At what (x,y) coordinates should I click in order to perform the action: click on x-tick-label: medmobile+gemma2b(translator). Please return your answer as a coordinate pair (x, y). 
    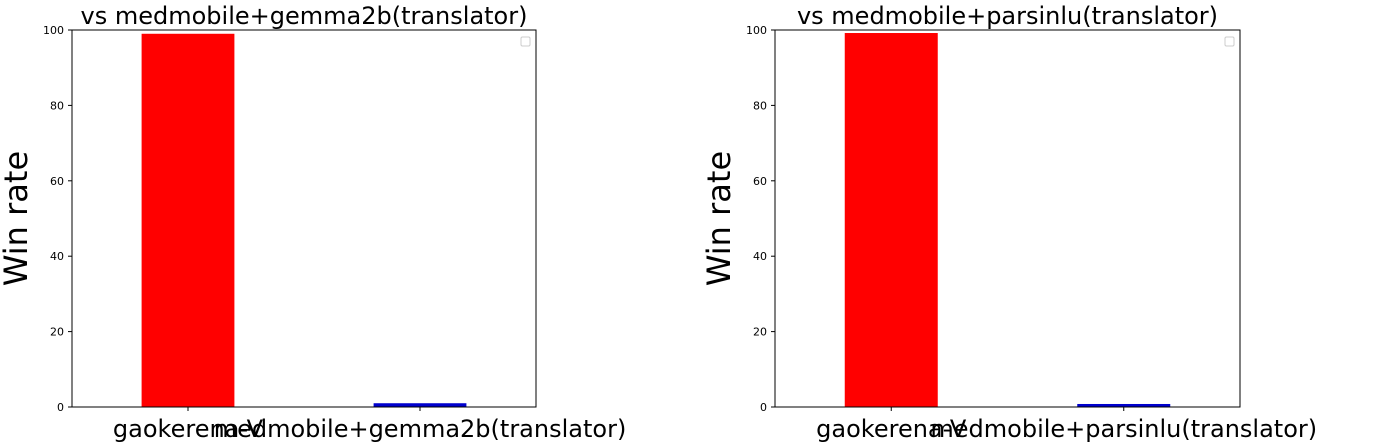
    Looking at the image, I should click on (420, 429).